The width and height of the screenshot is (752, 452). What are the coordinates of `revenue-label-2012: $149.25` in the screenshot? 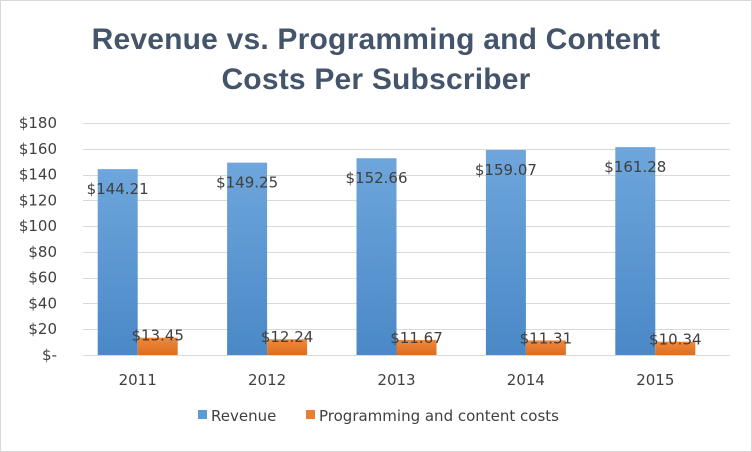 It's located at (247, 183).